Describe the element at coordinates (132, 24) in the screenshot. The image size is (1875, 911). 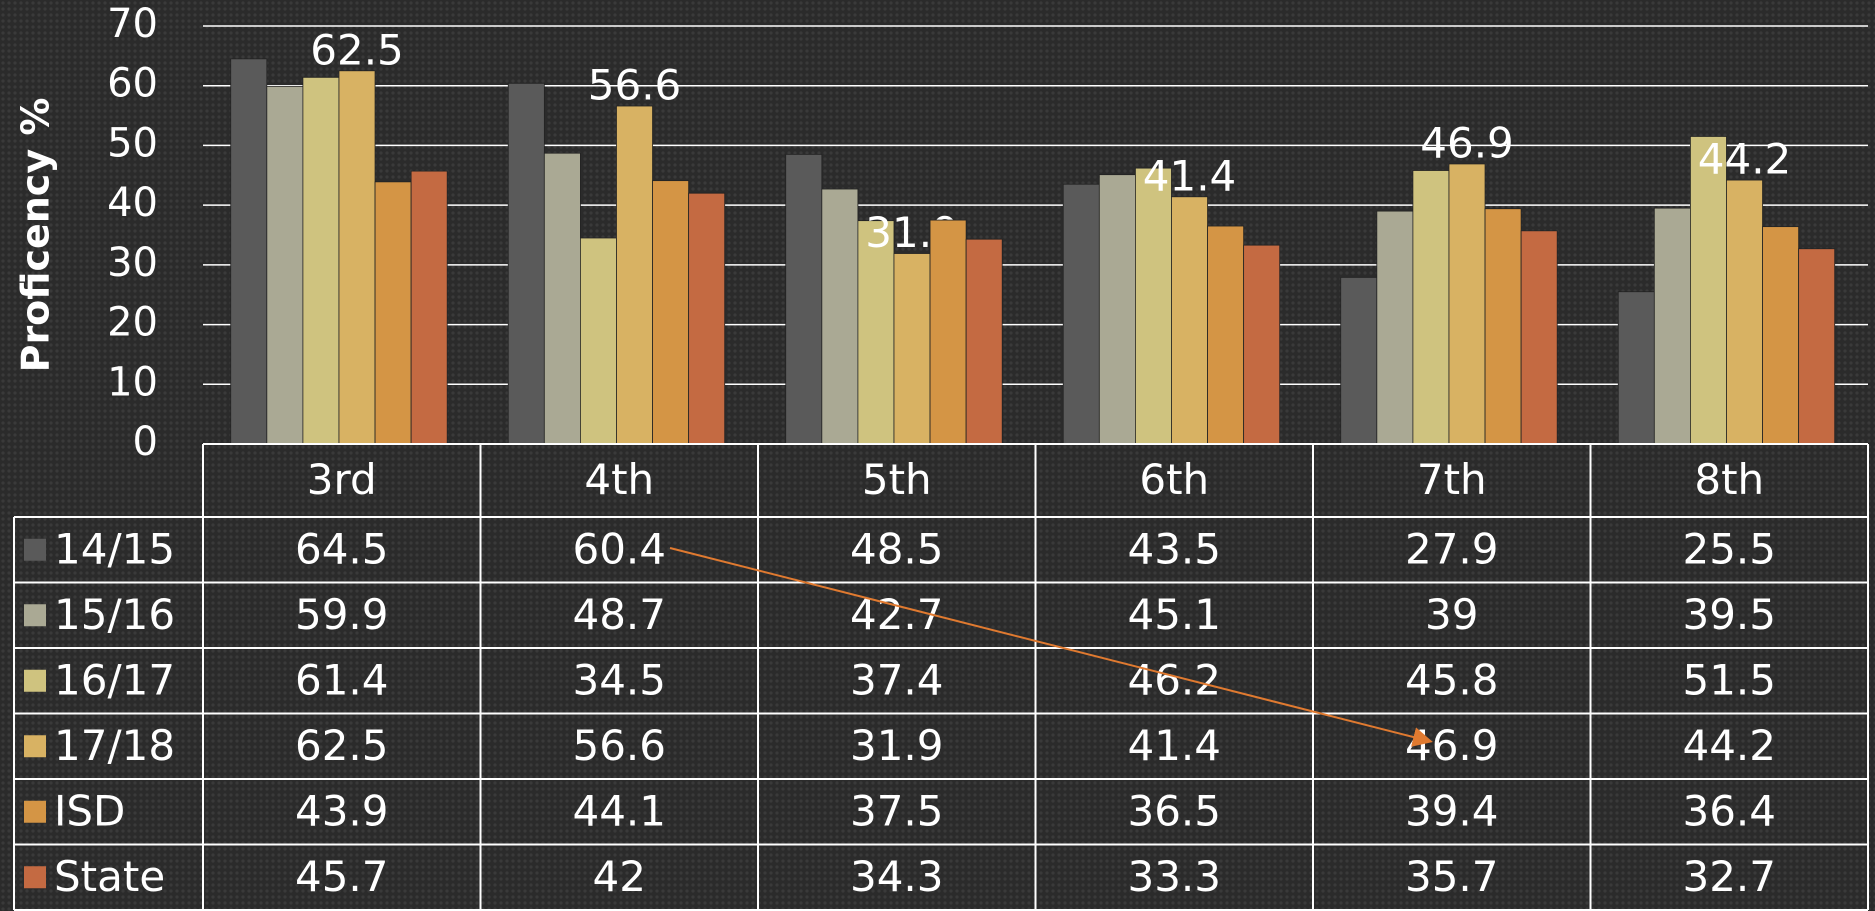
I see `y-tick-label: 70` at that location.